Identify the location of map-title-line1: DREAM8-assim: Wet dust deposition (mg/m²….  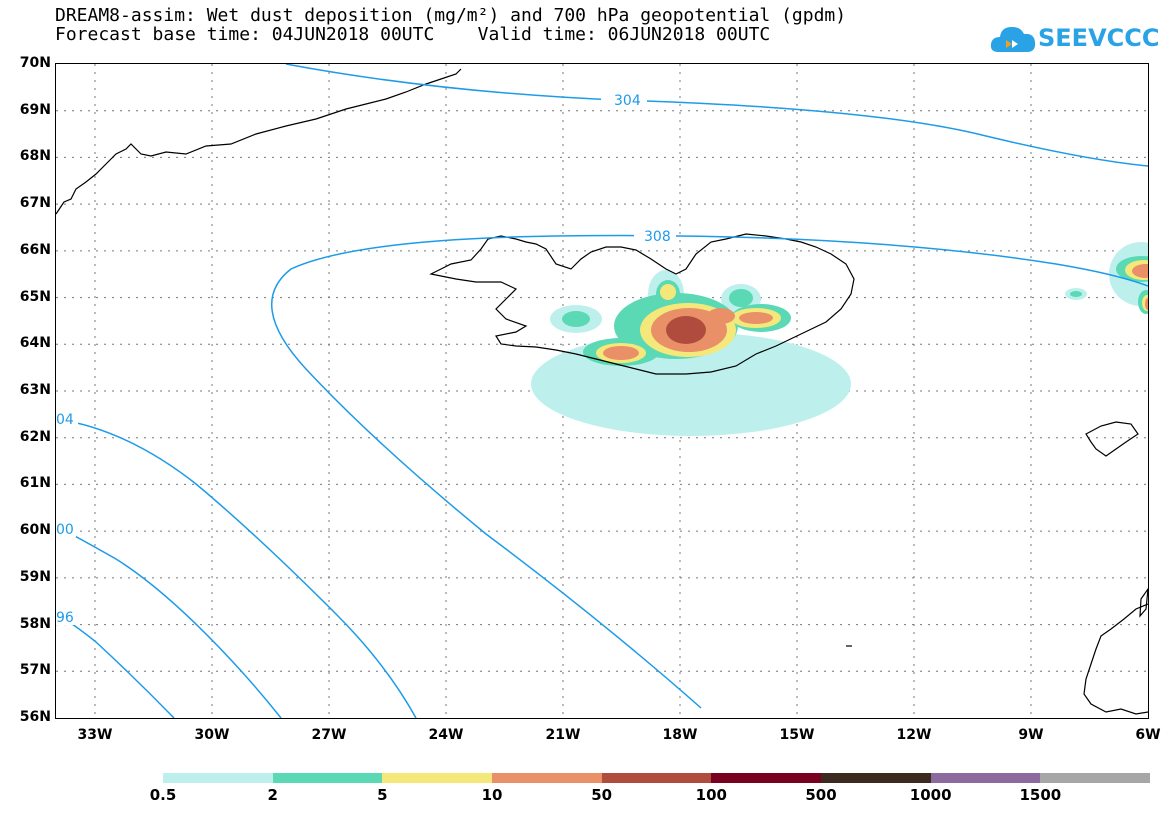
(451, 15).